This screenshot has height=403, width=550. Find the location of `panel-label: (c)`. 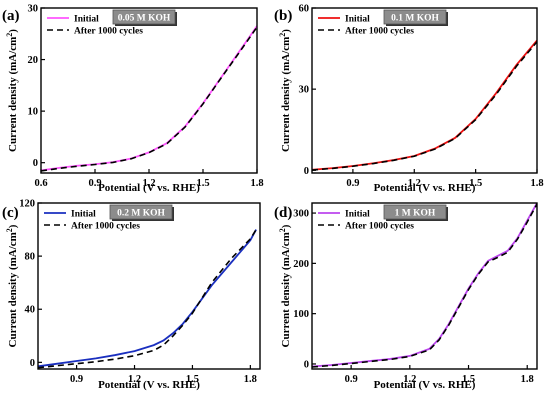

panel-label: (c) is located at coordinates (10, 213).